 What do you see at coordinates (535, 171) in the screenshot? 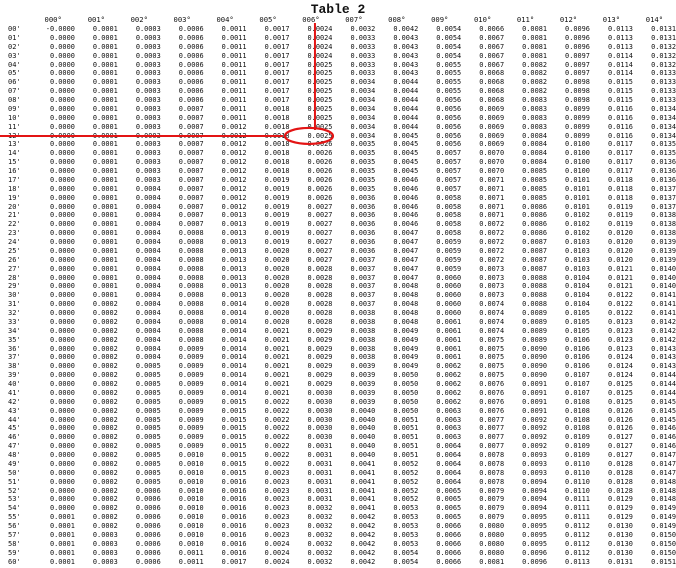
I see `table-cell: 0.0085` at bounding box center [535, 171].